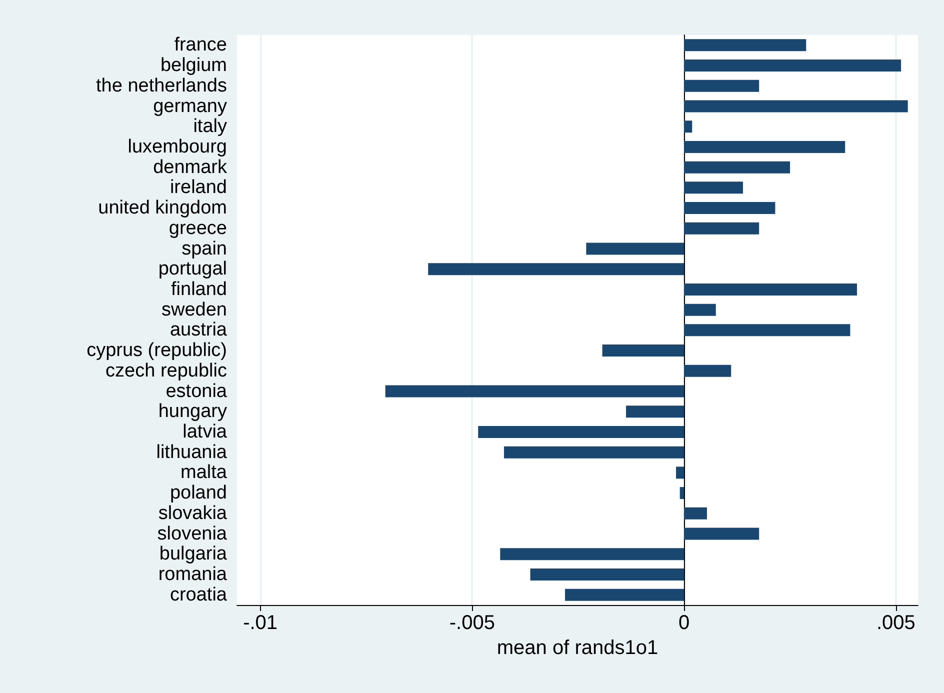 The height and width of the screenshot is (693, 944). What do you see at coordinates (190, 106) in the screenshot?
I see `y-tick-label: germany` at bounding box center [190, 106].